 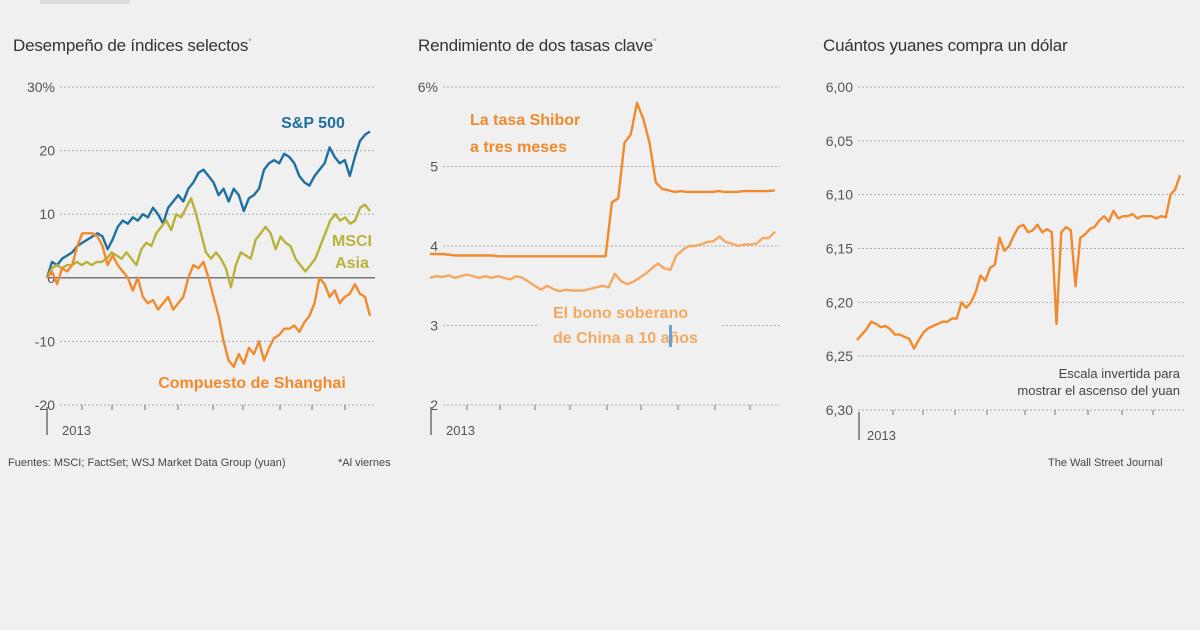 What do you see at coordinates (252, 383) in the screenshot?
I see `series-label: Compuesto de Shanghai` at bounding box center [252, 383].